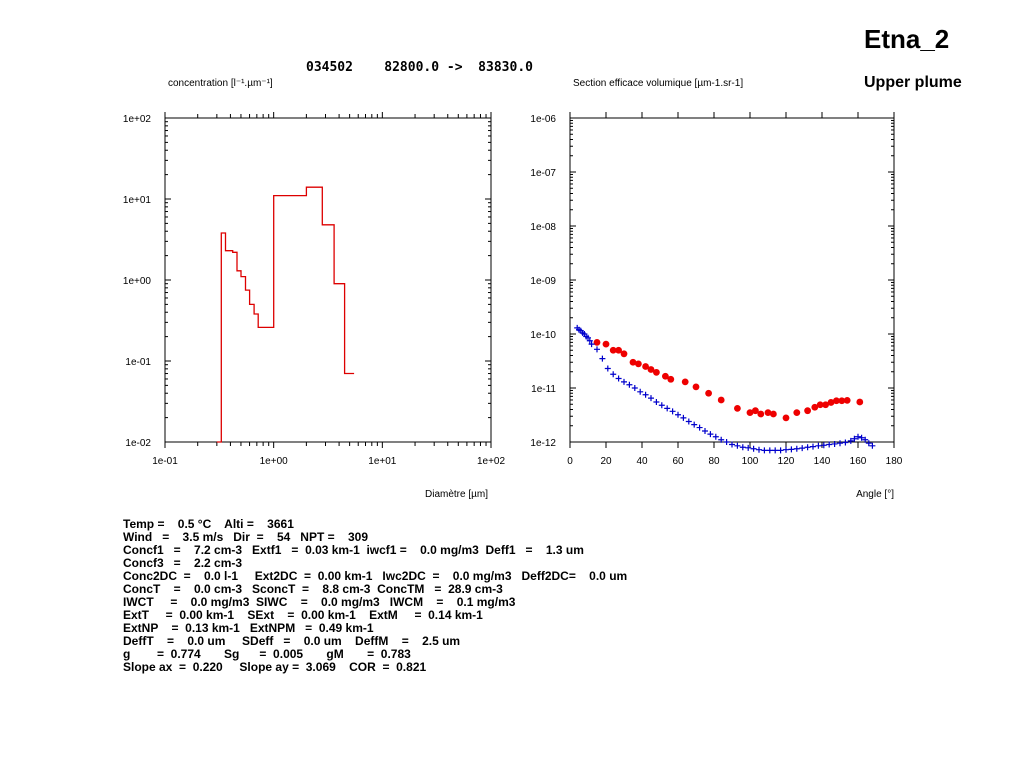 The width and height of the screenshot is (1024, 768). I want to click on x-tick-label: 140, so click(822, 461).